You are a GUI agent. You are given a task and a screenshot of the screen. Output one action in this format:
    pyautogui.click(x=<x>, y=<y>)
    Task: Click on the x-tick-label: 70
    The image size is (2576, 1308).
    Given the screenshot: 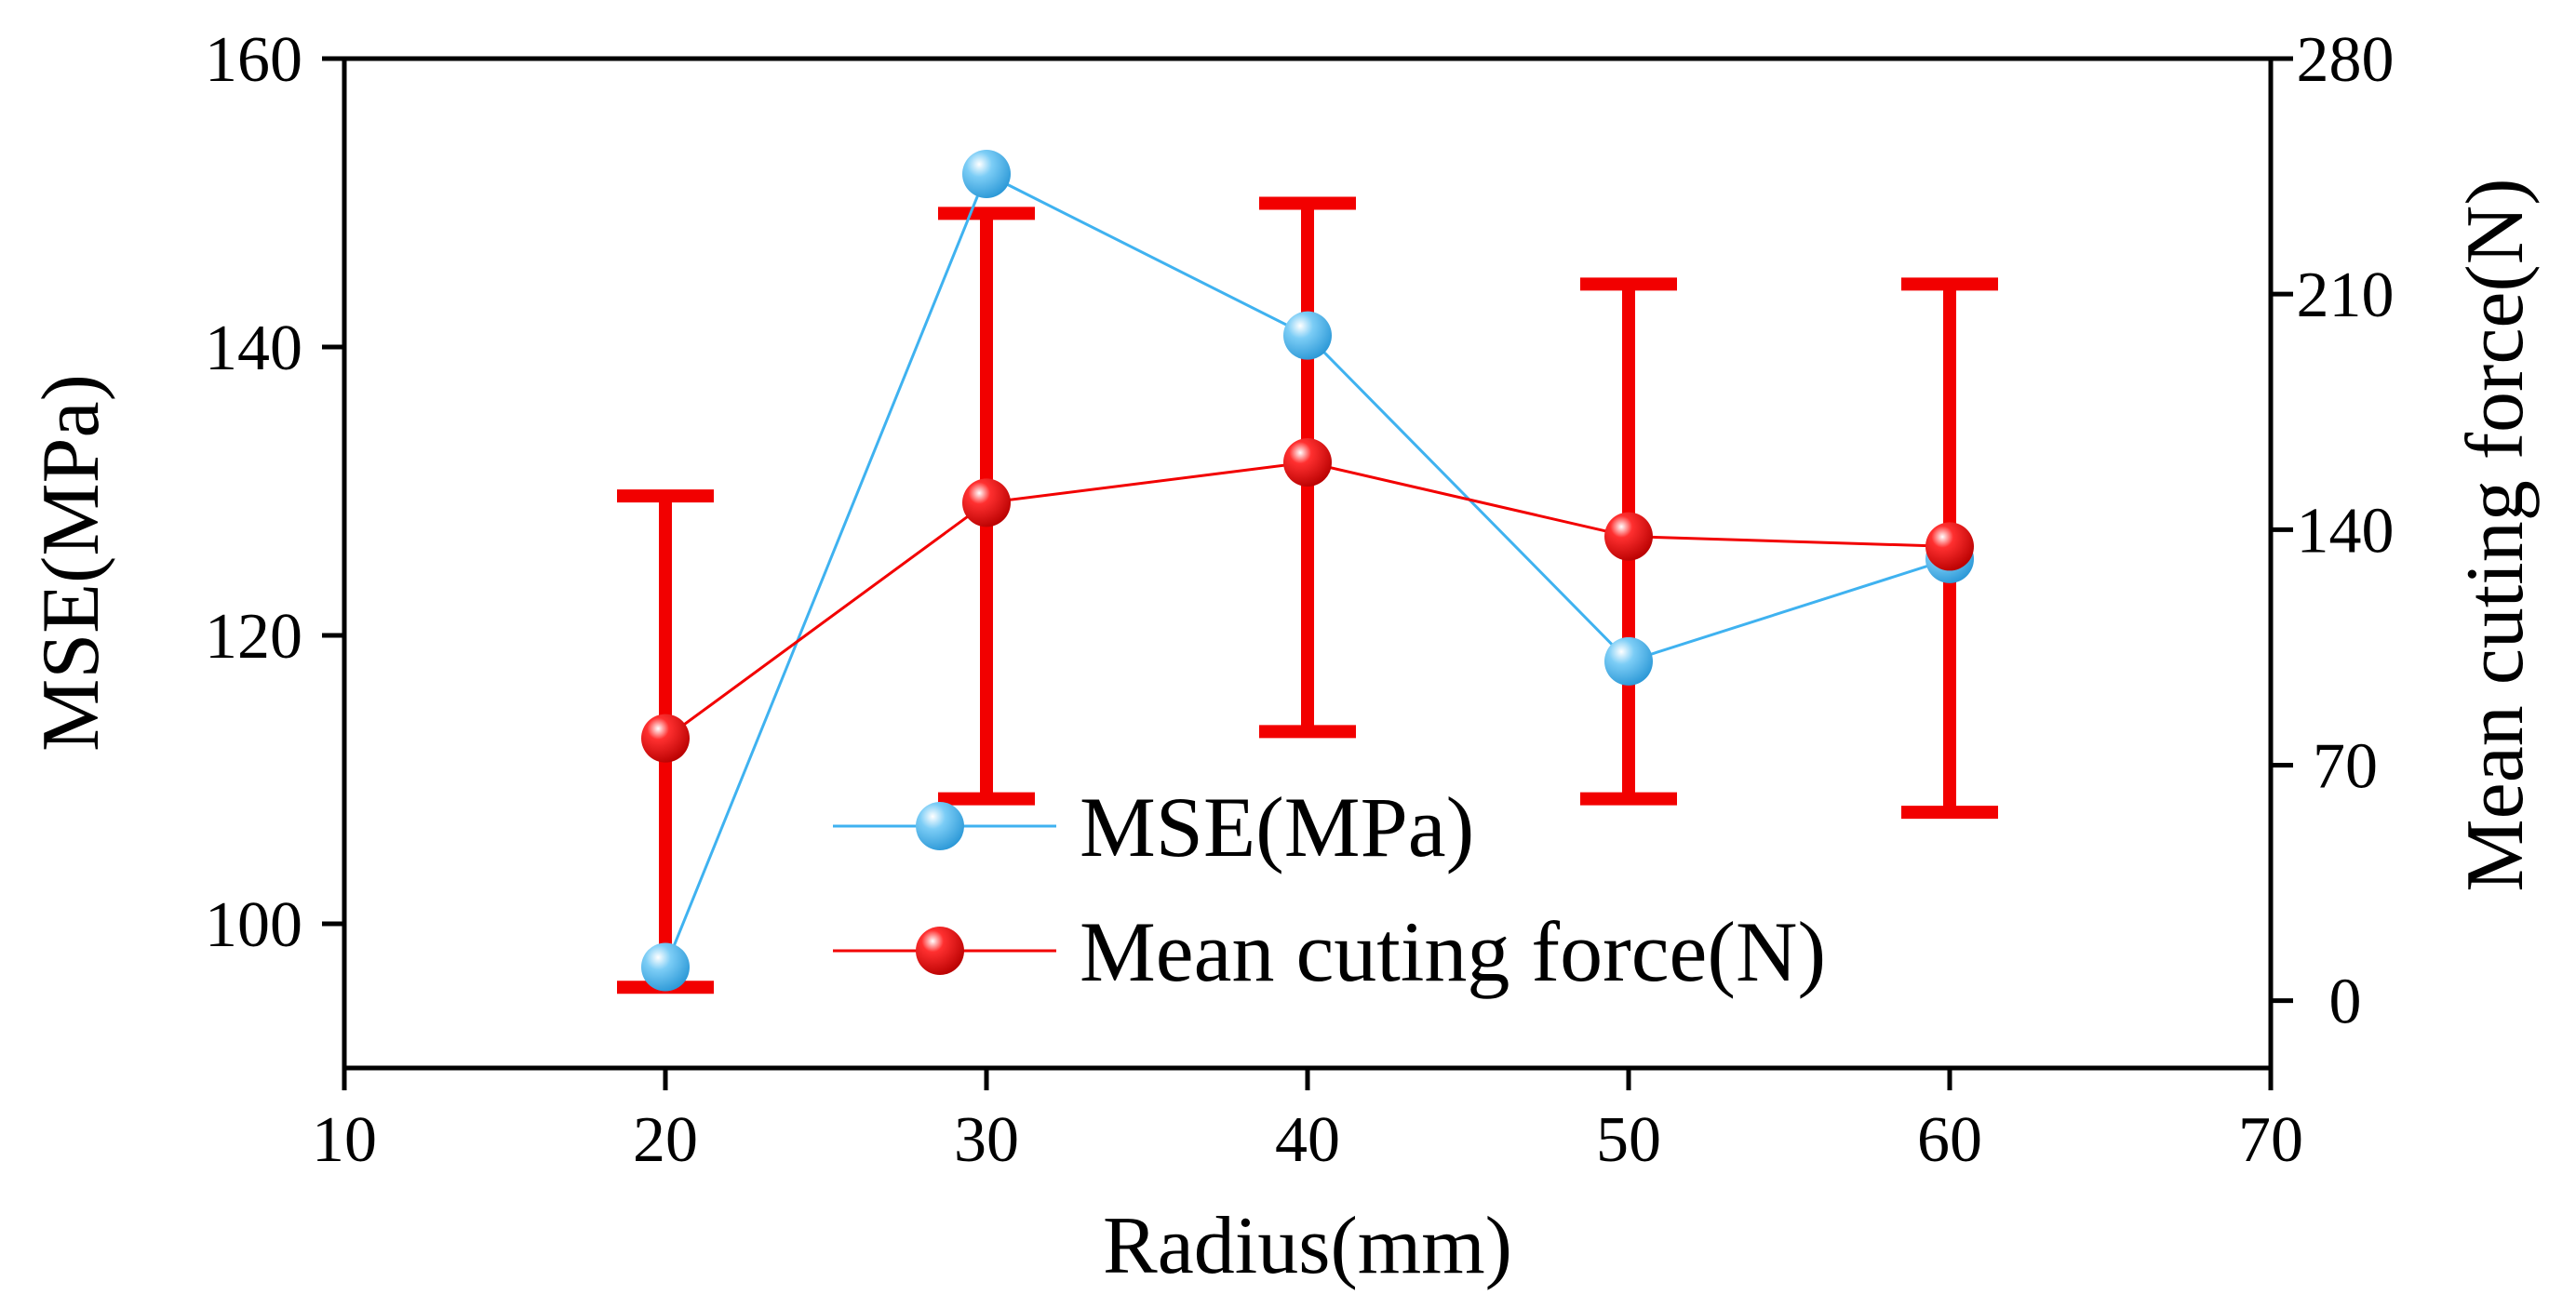 What is the action you would take?
    pyautogui.click(x=2270, y=1140)
    